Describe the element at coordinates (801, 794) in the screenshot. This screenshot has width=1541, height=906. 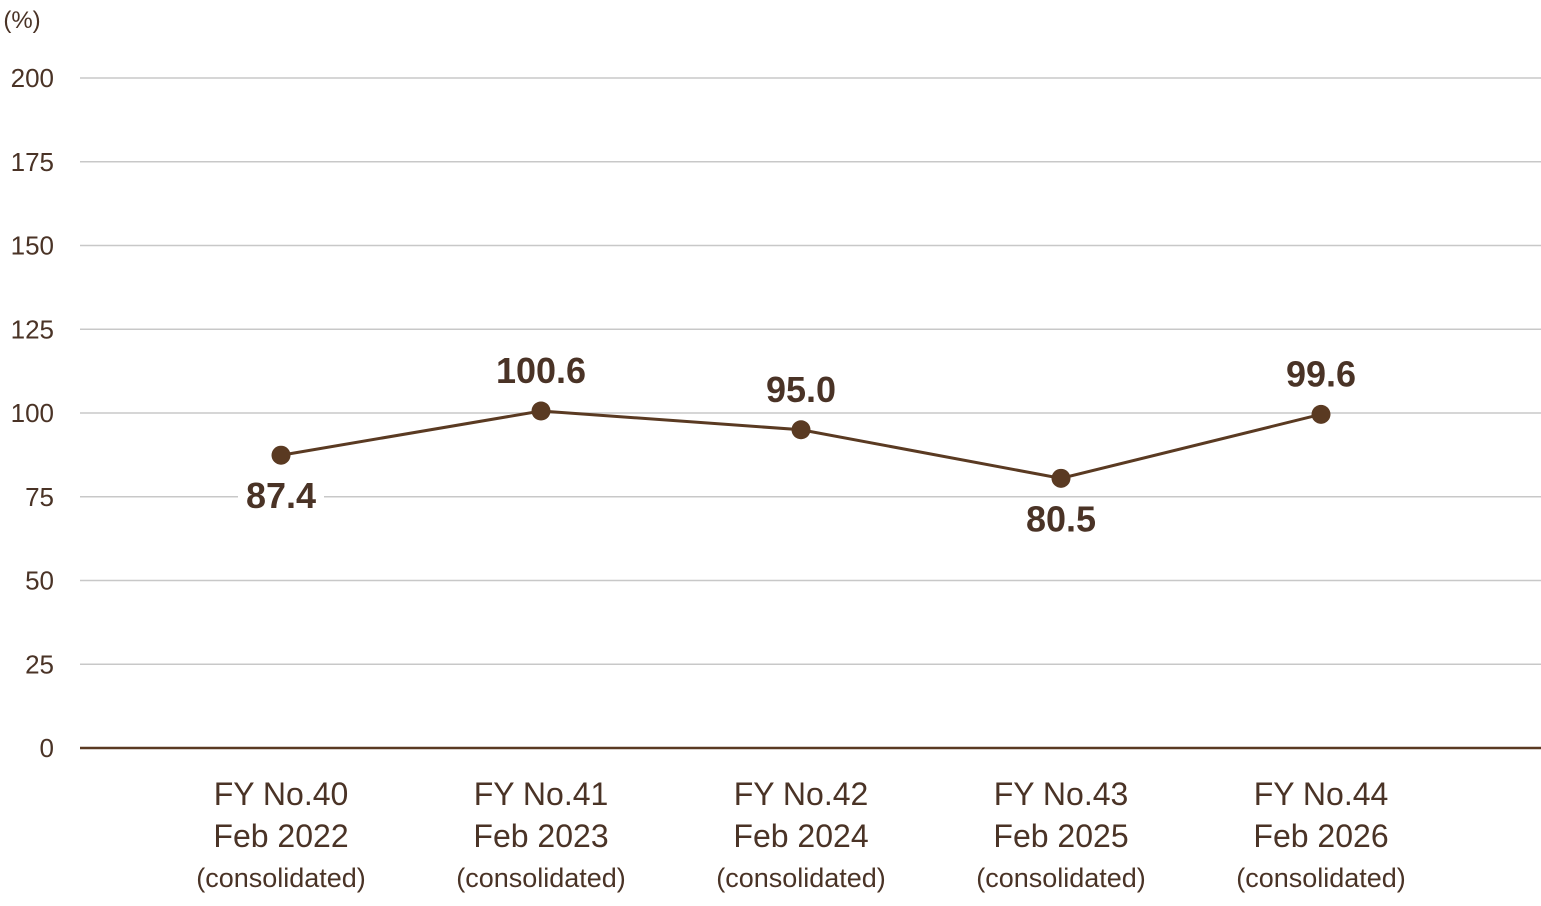
I see `x-category-label-fy: FY No.42` at that location.